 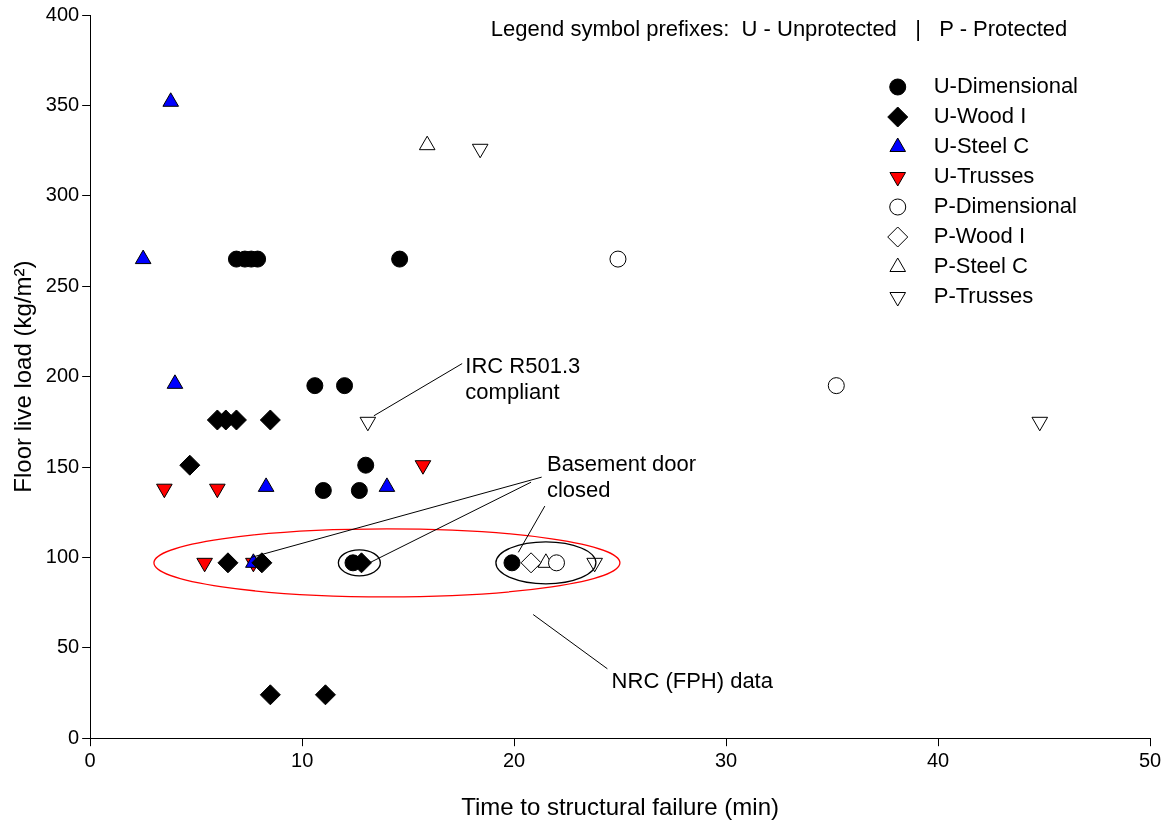 What do you see at coordinates (62, 375) in the screenshot?
I see `y-tick-label: 200` at bounding box center [62, 375].